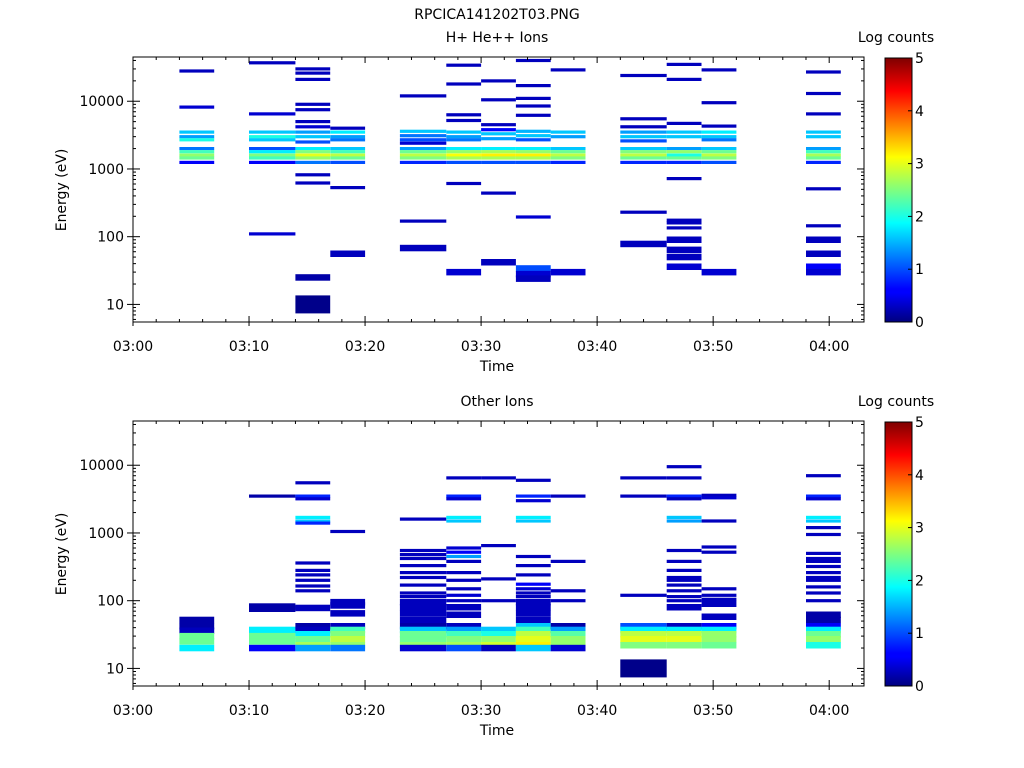 This screenshot has height=768, width=1024. Describe the element at coordinates (896, 402) in the screenshot. I see `colorbar-label: Log counts` at that location.